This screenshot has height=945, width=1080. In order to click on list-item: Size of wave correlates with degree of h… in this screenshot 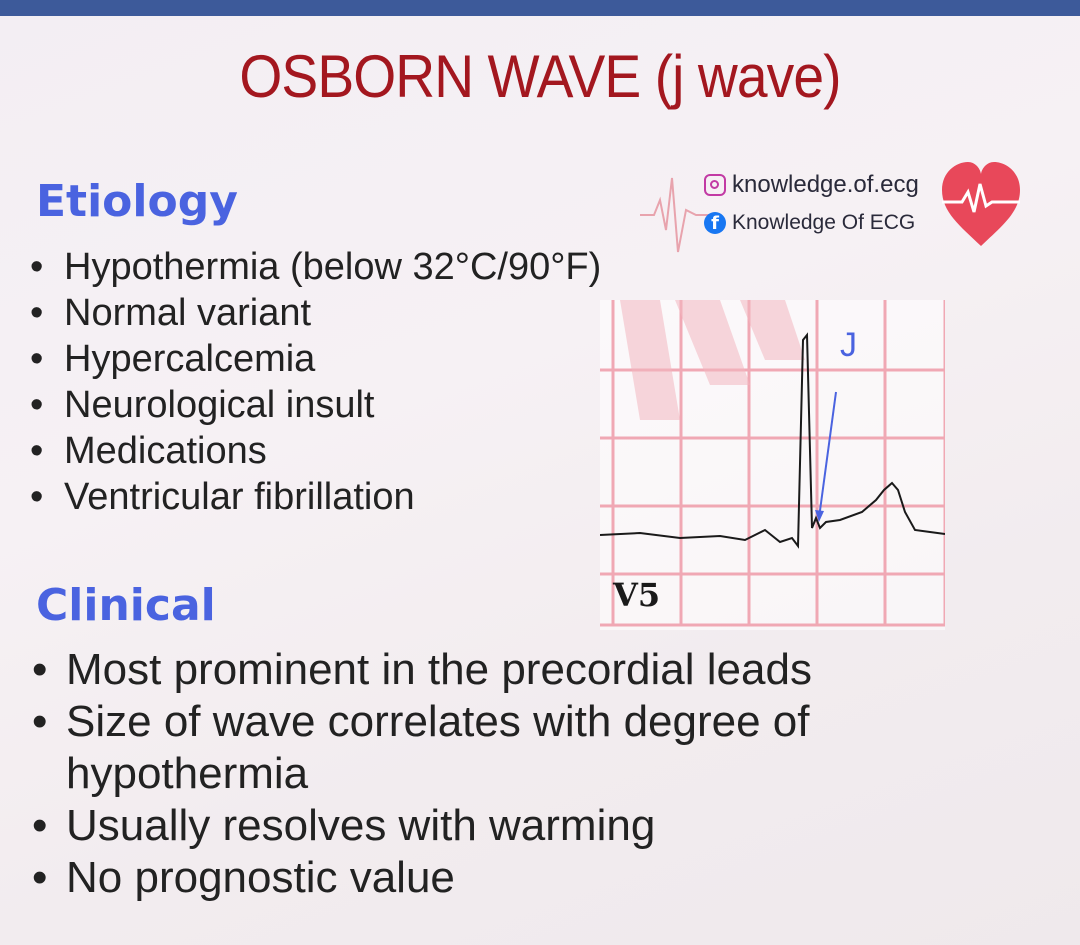, I will do `click(492, 748)`.